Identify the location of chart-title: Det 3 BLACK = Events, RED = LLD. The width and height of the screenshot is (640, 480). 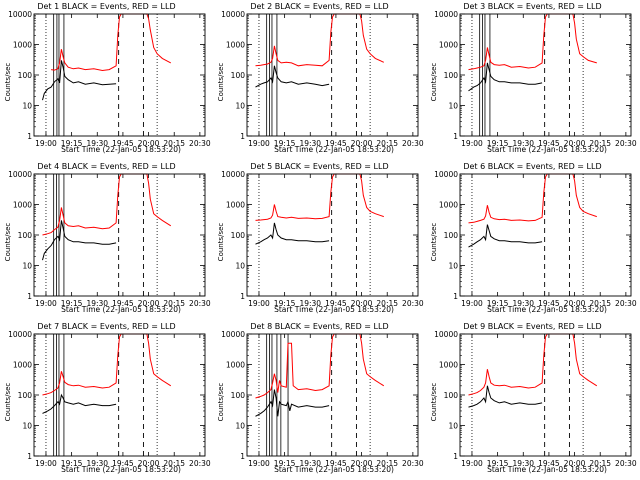
(532, 6).